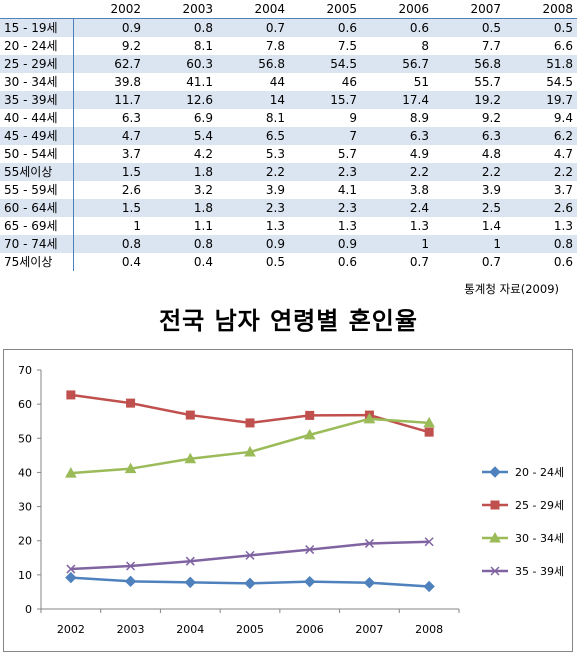 This screenshot has width=577, height=655. What do you see at coordinates (397, 118) in the screenshot?
I see `rate-cell: 8.9` at bounding box center [397, 118].